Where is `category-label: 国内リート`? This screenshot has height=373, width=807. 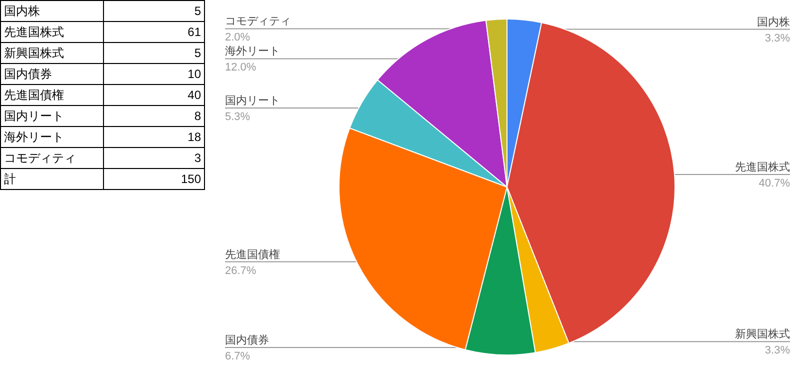
category-label: 国内リート is located at coordinates (34, 115).